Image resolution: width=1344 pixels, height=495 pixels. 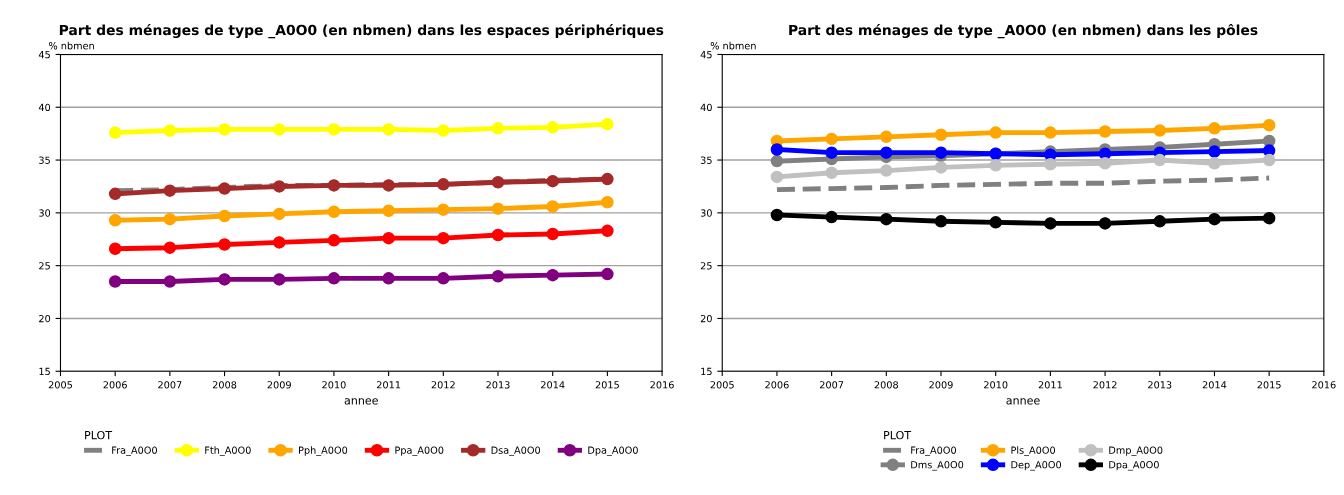 What do you see at coordinates (1023, 184) in the screenshot?
I see `line-series` at bounding box center [1023, 184].